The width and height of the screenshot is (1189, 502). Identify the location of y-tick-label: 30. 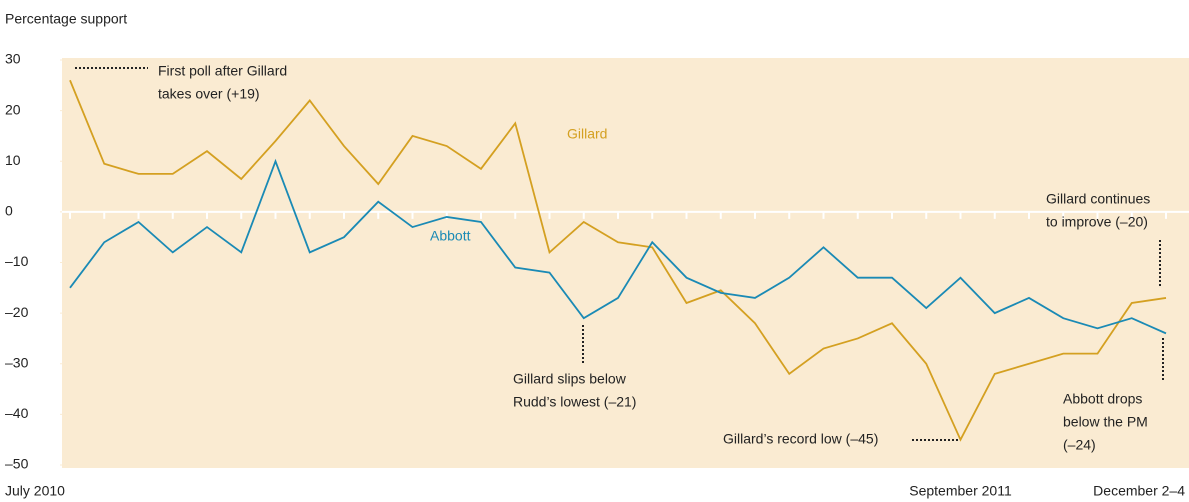
(13, 59).